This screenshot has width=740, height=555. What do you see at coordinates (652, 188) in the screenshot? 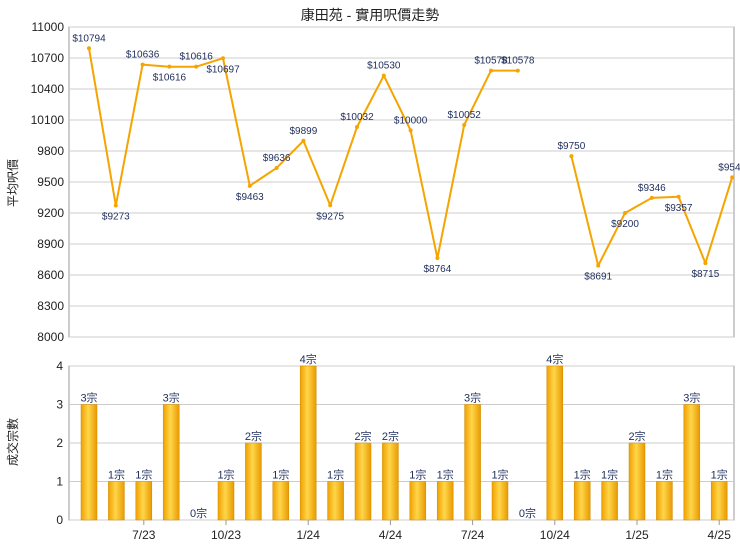
I see `price-data-label: $9346` at bounding box center [652, 188].